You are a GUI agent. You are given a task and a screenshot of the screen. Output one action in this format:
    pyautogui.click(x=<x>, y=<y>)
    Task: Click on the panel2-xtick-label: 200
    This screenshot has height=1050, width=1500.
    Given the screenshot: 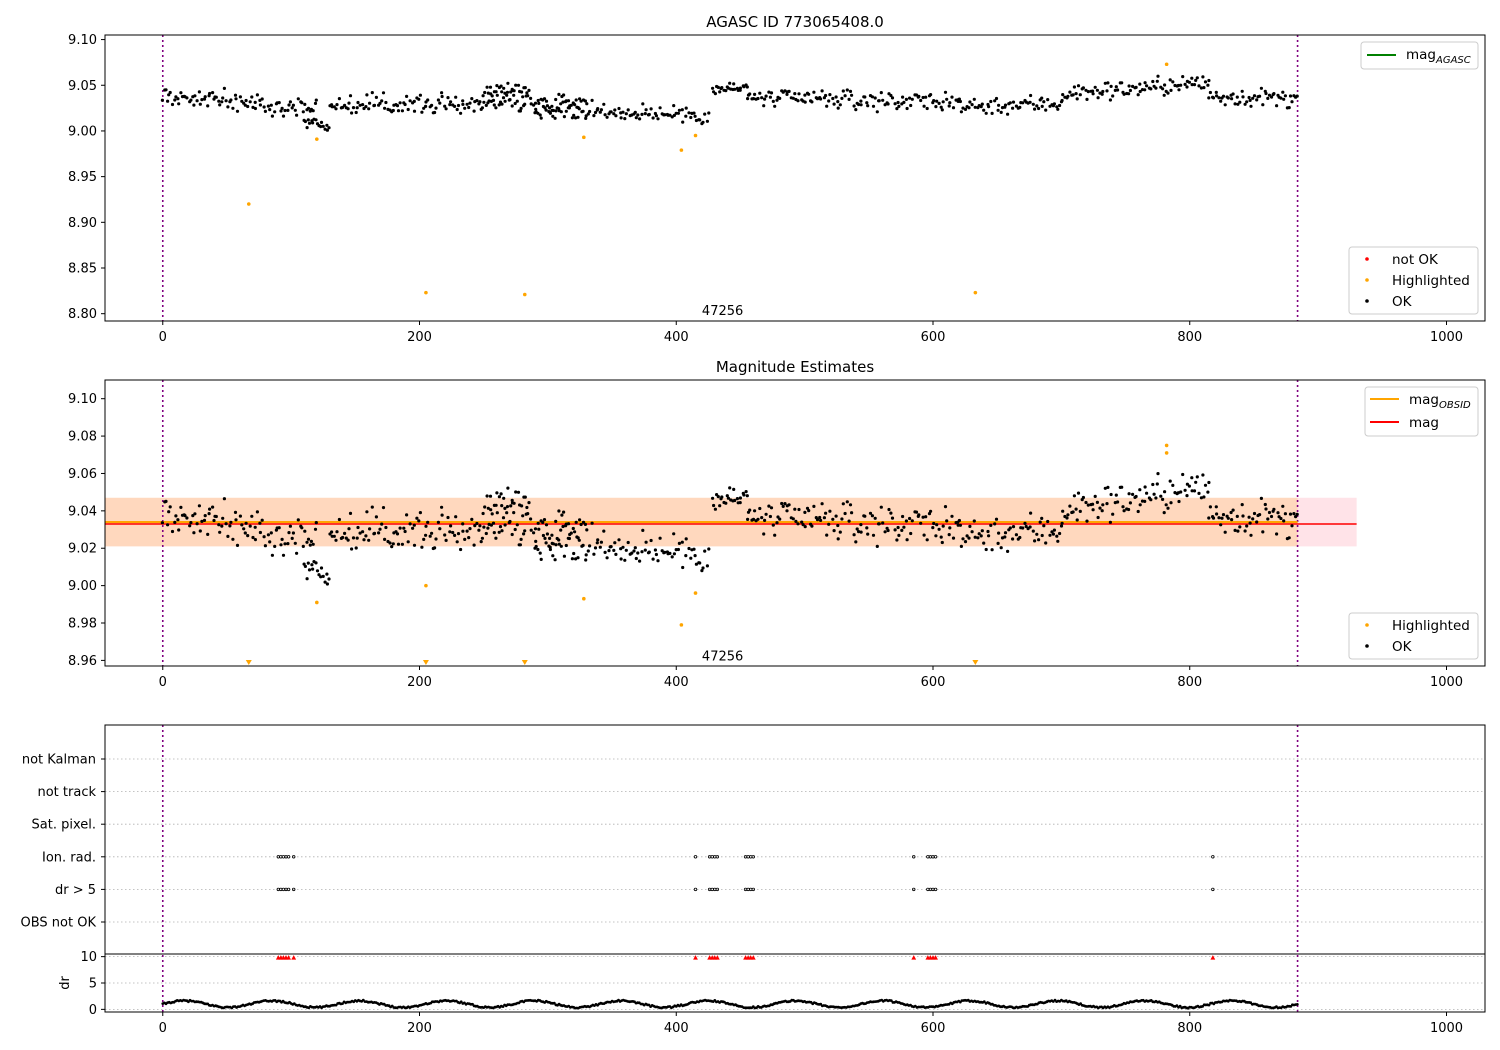 What is the action you would take?
    pyautogui.click(x=419, y=682)
    